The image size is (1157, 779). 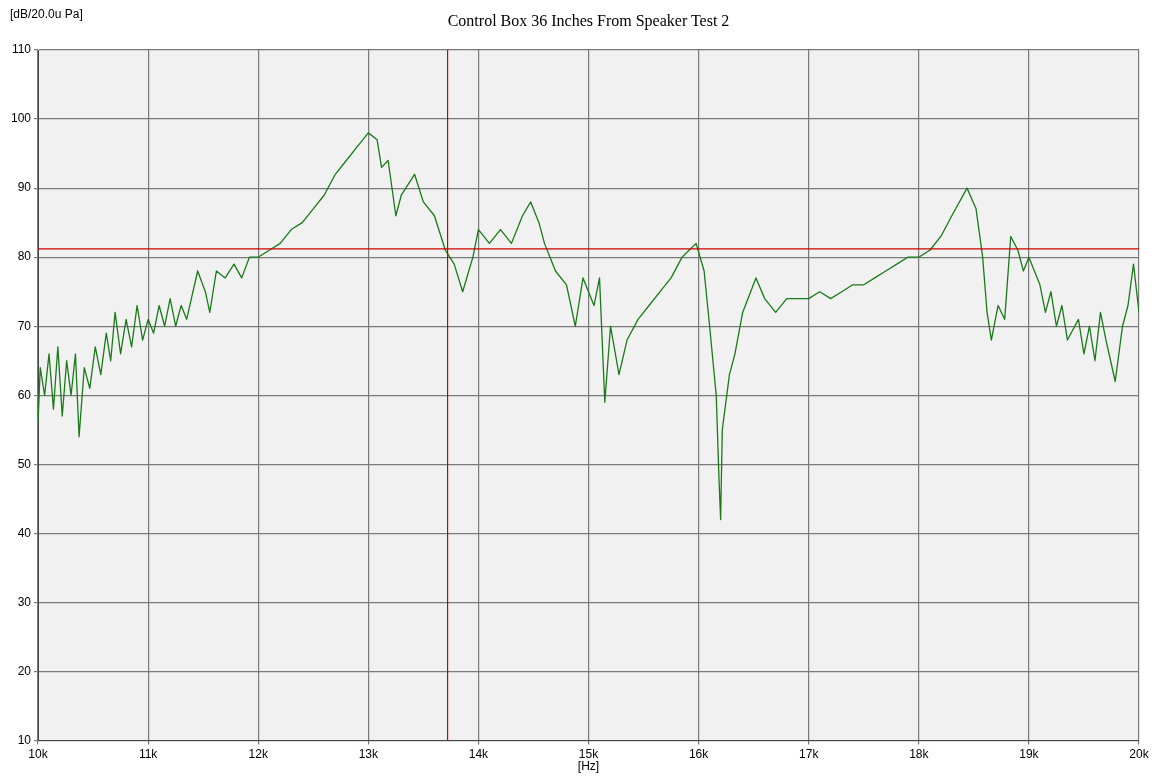 What do you see at coordinates (21, 49) in the screenshot?
I see `y-tick-label: 110` at bounding box center [21, 49].